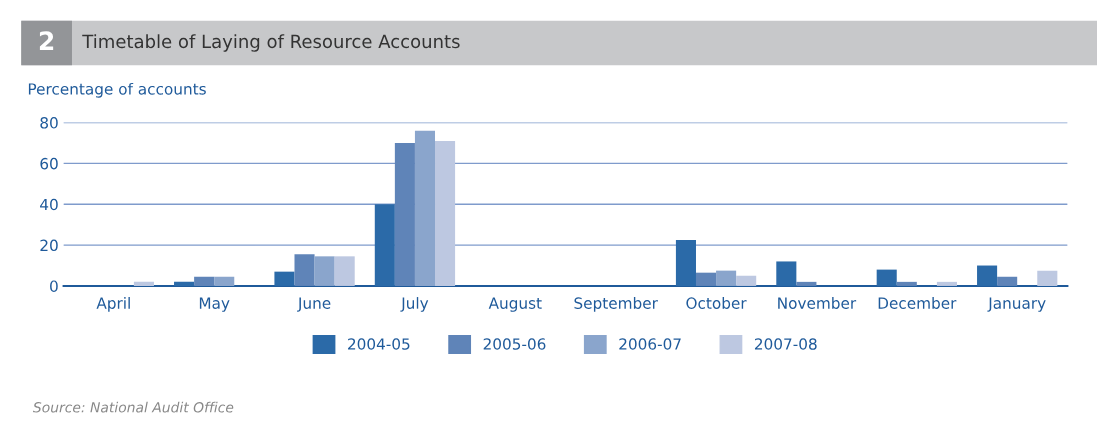 The height and width of the screenshot is (430, 1097). What do you see at coordinates (379, 344) in the screenshot?
I see `legend-label: 2004-05` at bounding box center [379, 344].